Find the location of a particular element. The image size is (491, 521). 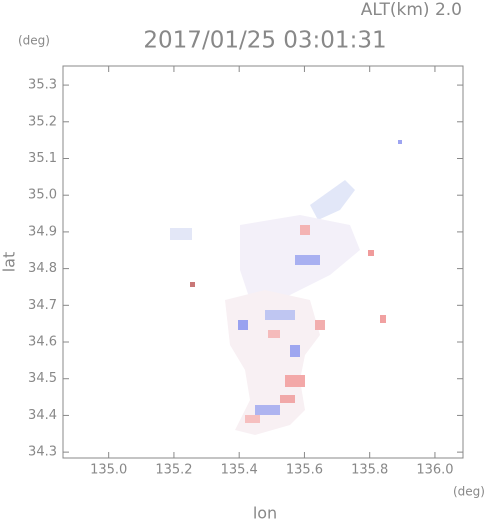

x-tick-label: 135.0 is located at coordinates (108, 470).